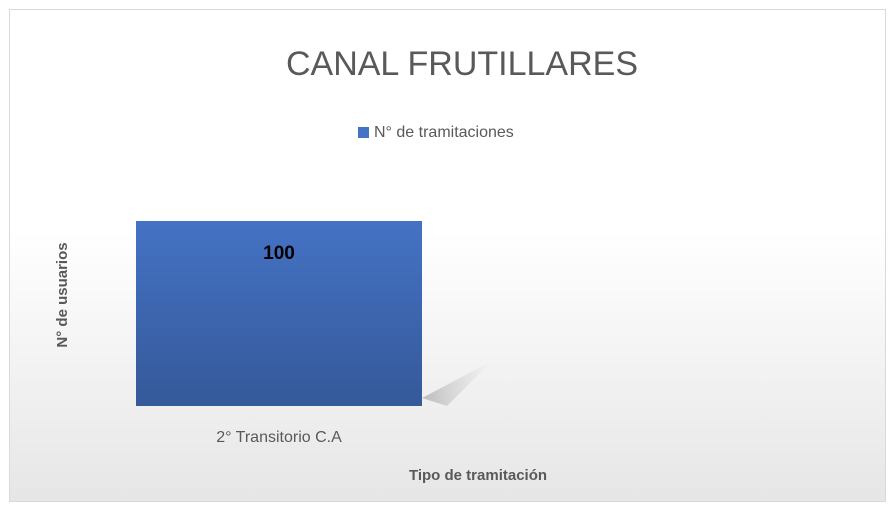 The height and width of the screenshot is (511, 895). I want to click on x-tick-label: 2° Transitorio C.A, so click(279, 437).